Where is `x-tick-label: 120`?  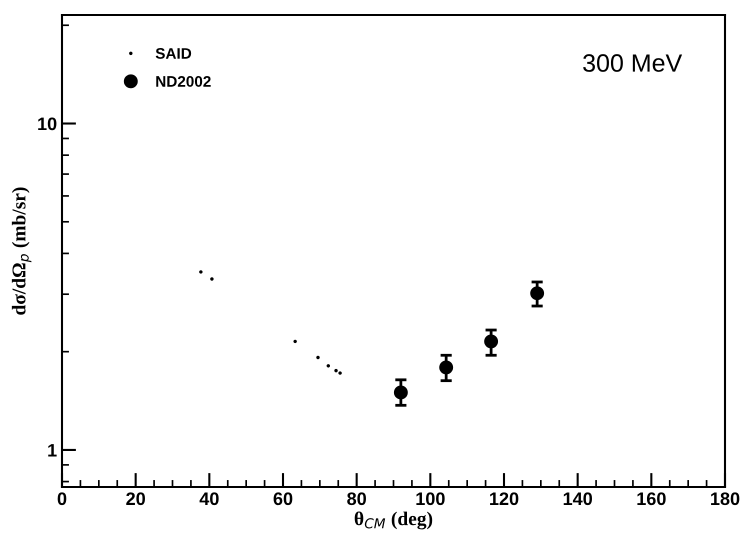 x-tick-label: 120 is located at coordinates (504, 499).